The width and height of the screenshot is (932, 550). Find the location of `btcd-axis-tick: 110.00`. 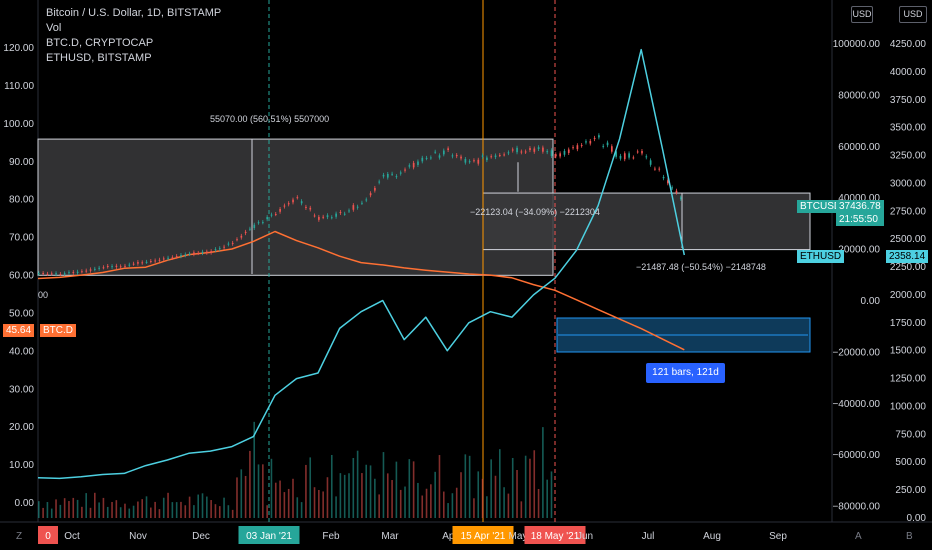

btcd-axis-tick: 110.00 is located at coordinates (19, 86).